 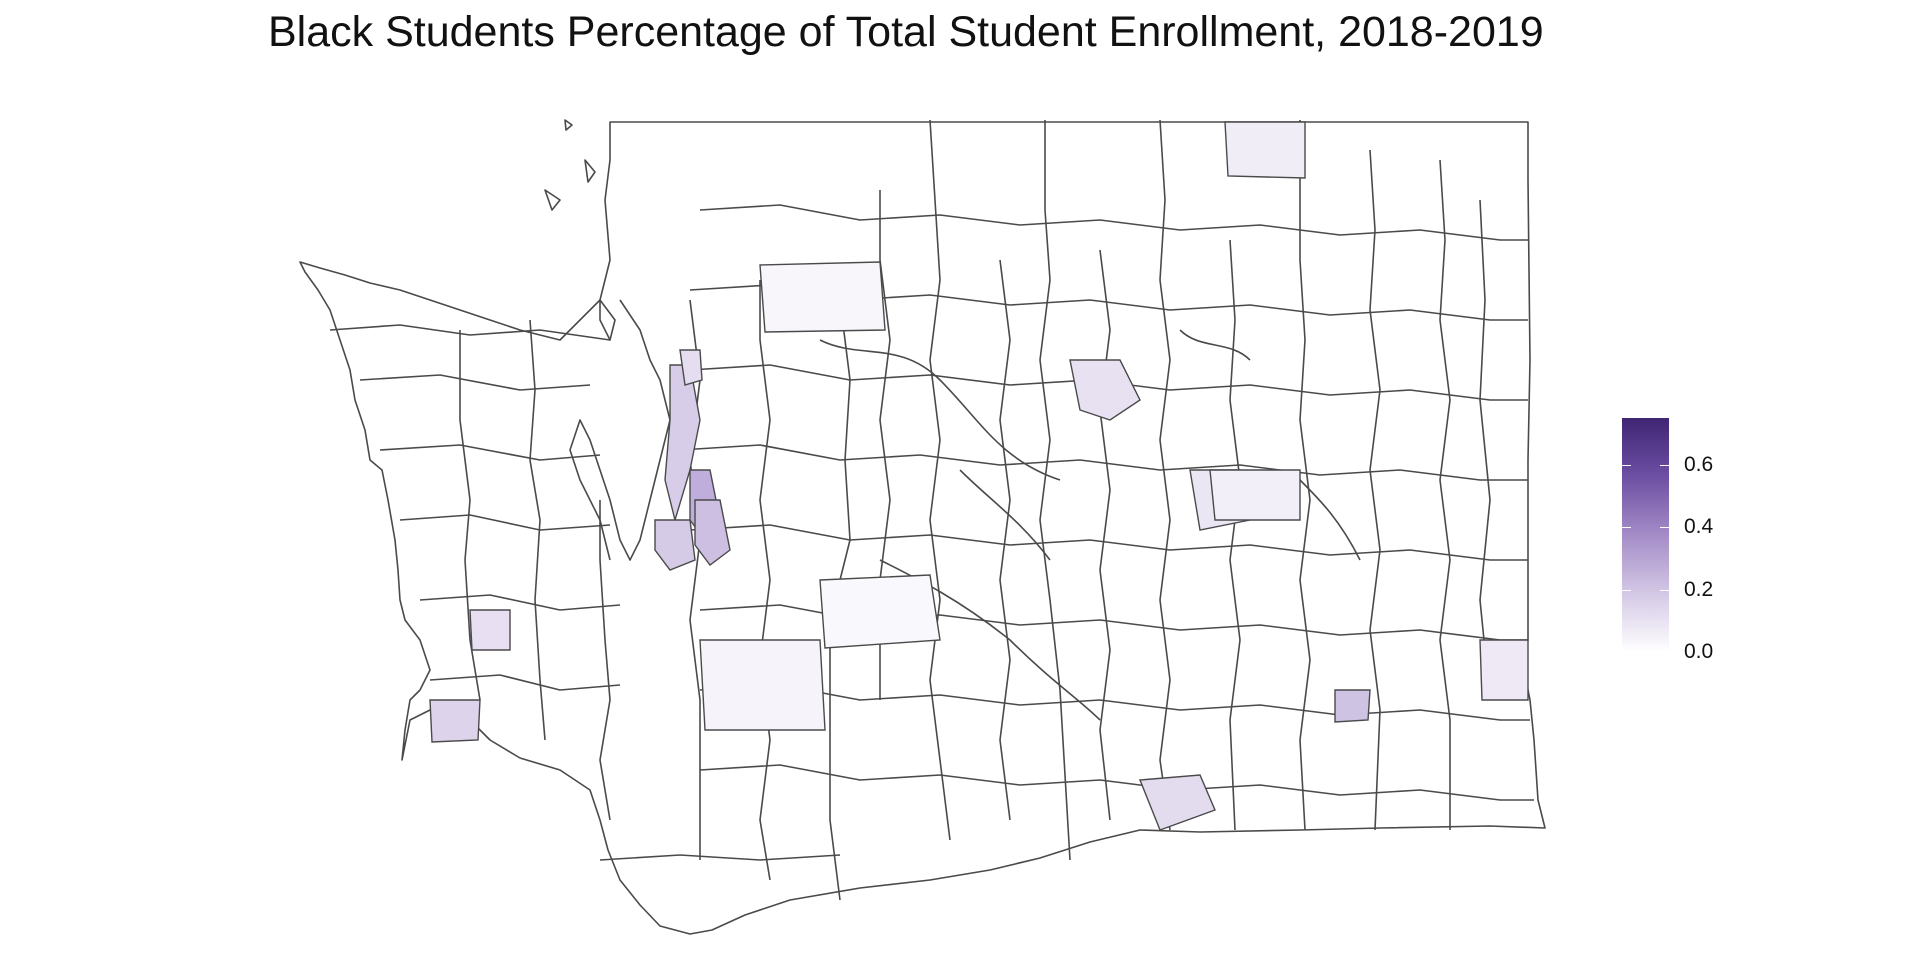 I want to click on district-shade-vancouver, so click(x=455, y=721).